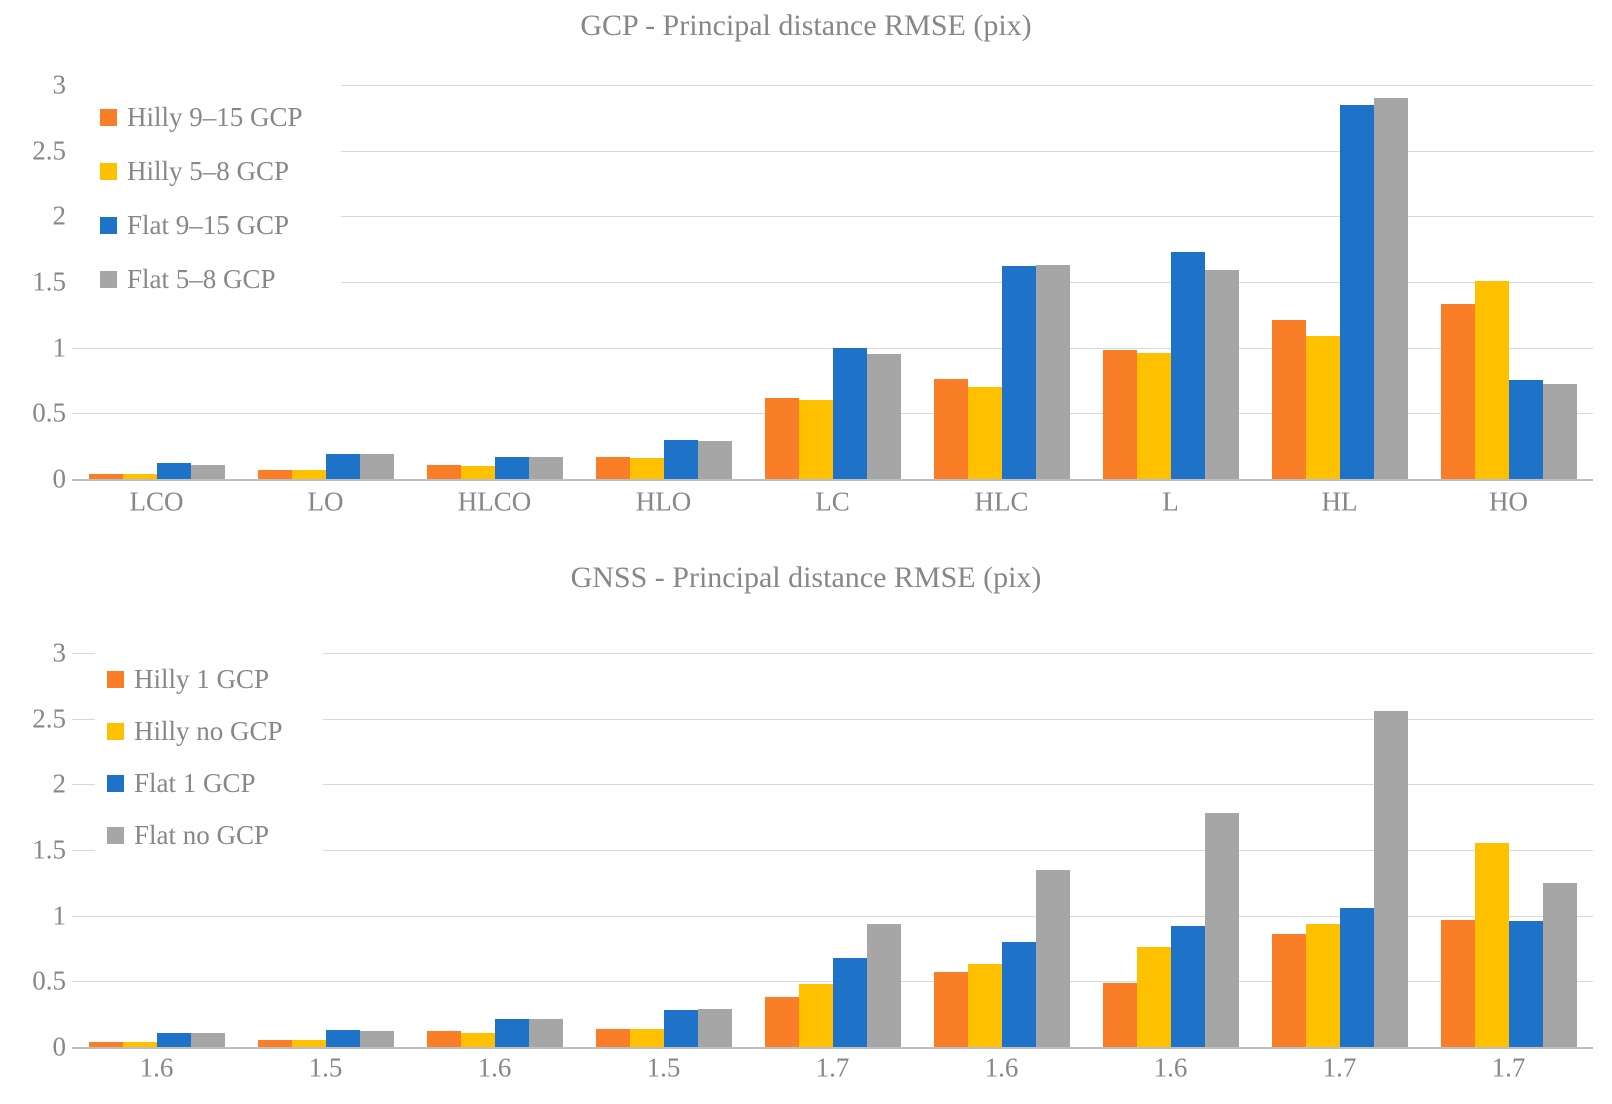 This screenshot has height=1104, width=1612. Describe the element at coordinates (208, 224) in the screenshot. I see `legend-label: Flat 9–15 GCP` at that location.